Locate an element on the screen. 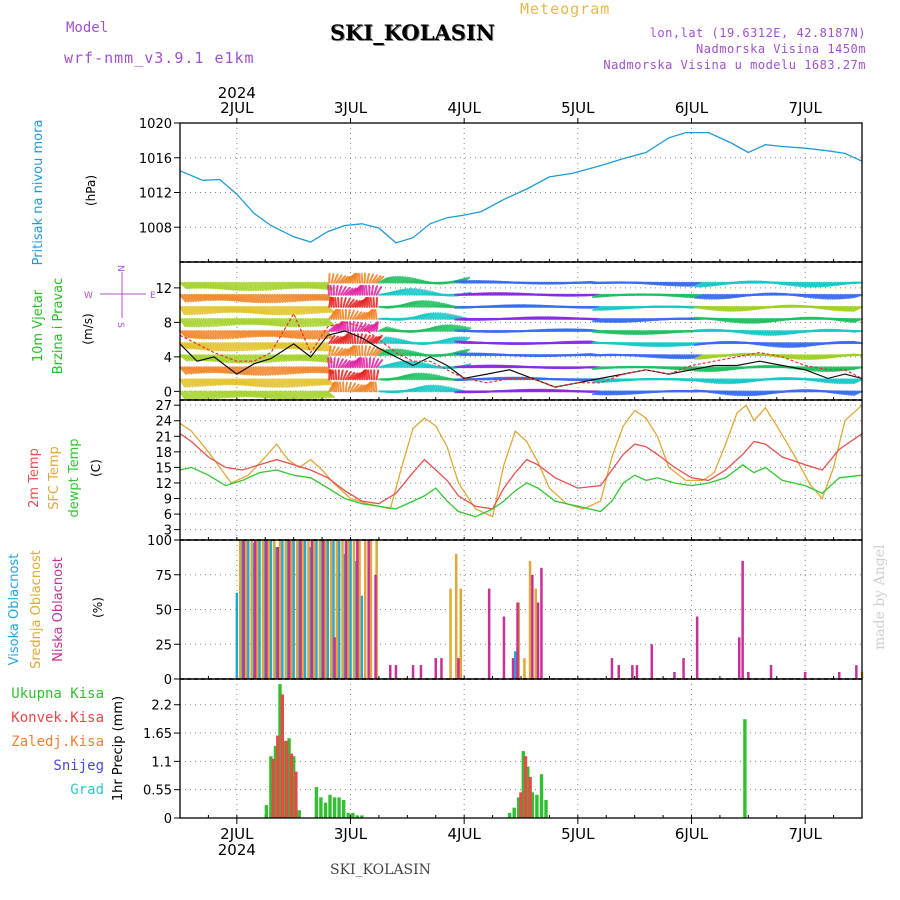 The image size is (900, 900). cloud-axis-label-mid: Srednja Oblacnost is located at coordinates (36, 609).